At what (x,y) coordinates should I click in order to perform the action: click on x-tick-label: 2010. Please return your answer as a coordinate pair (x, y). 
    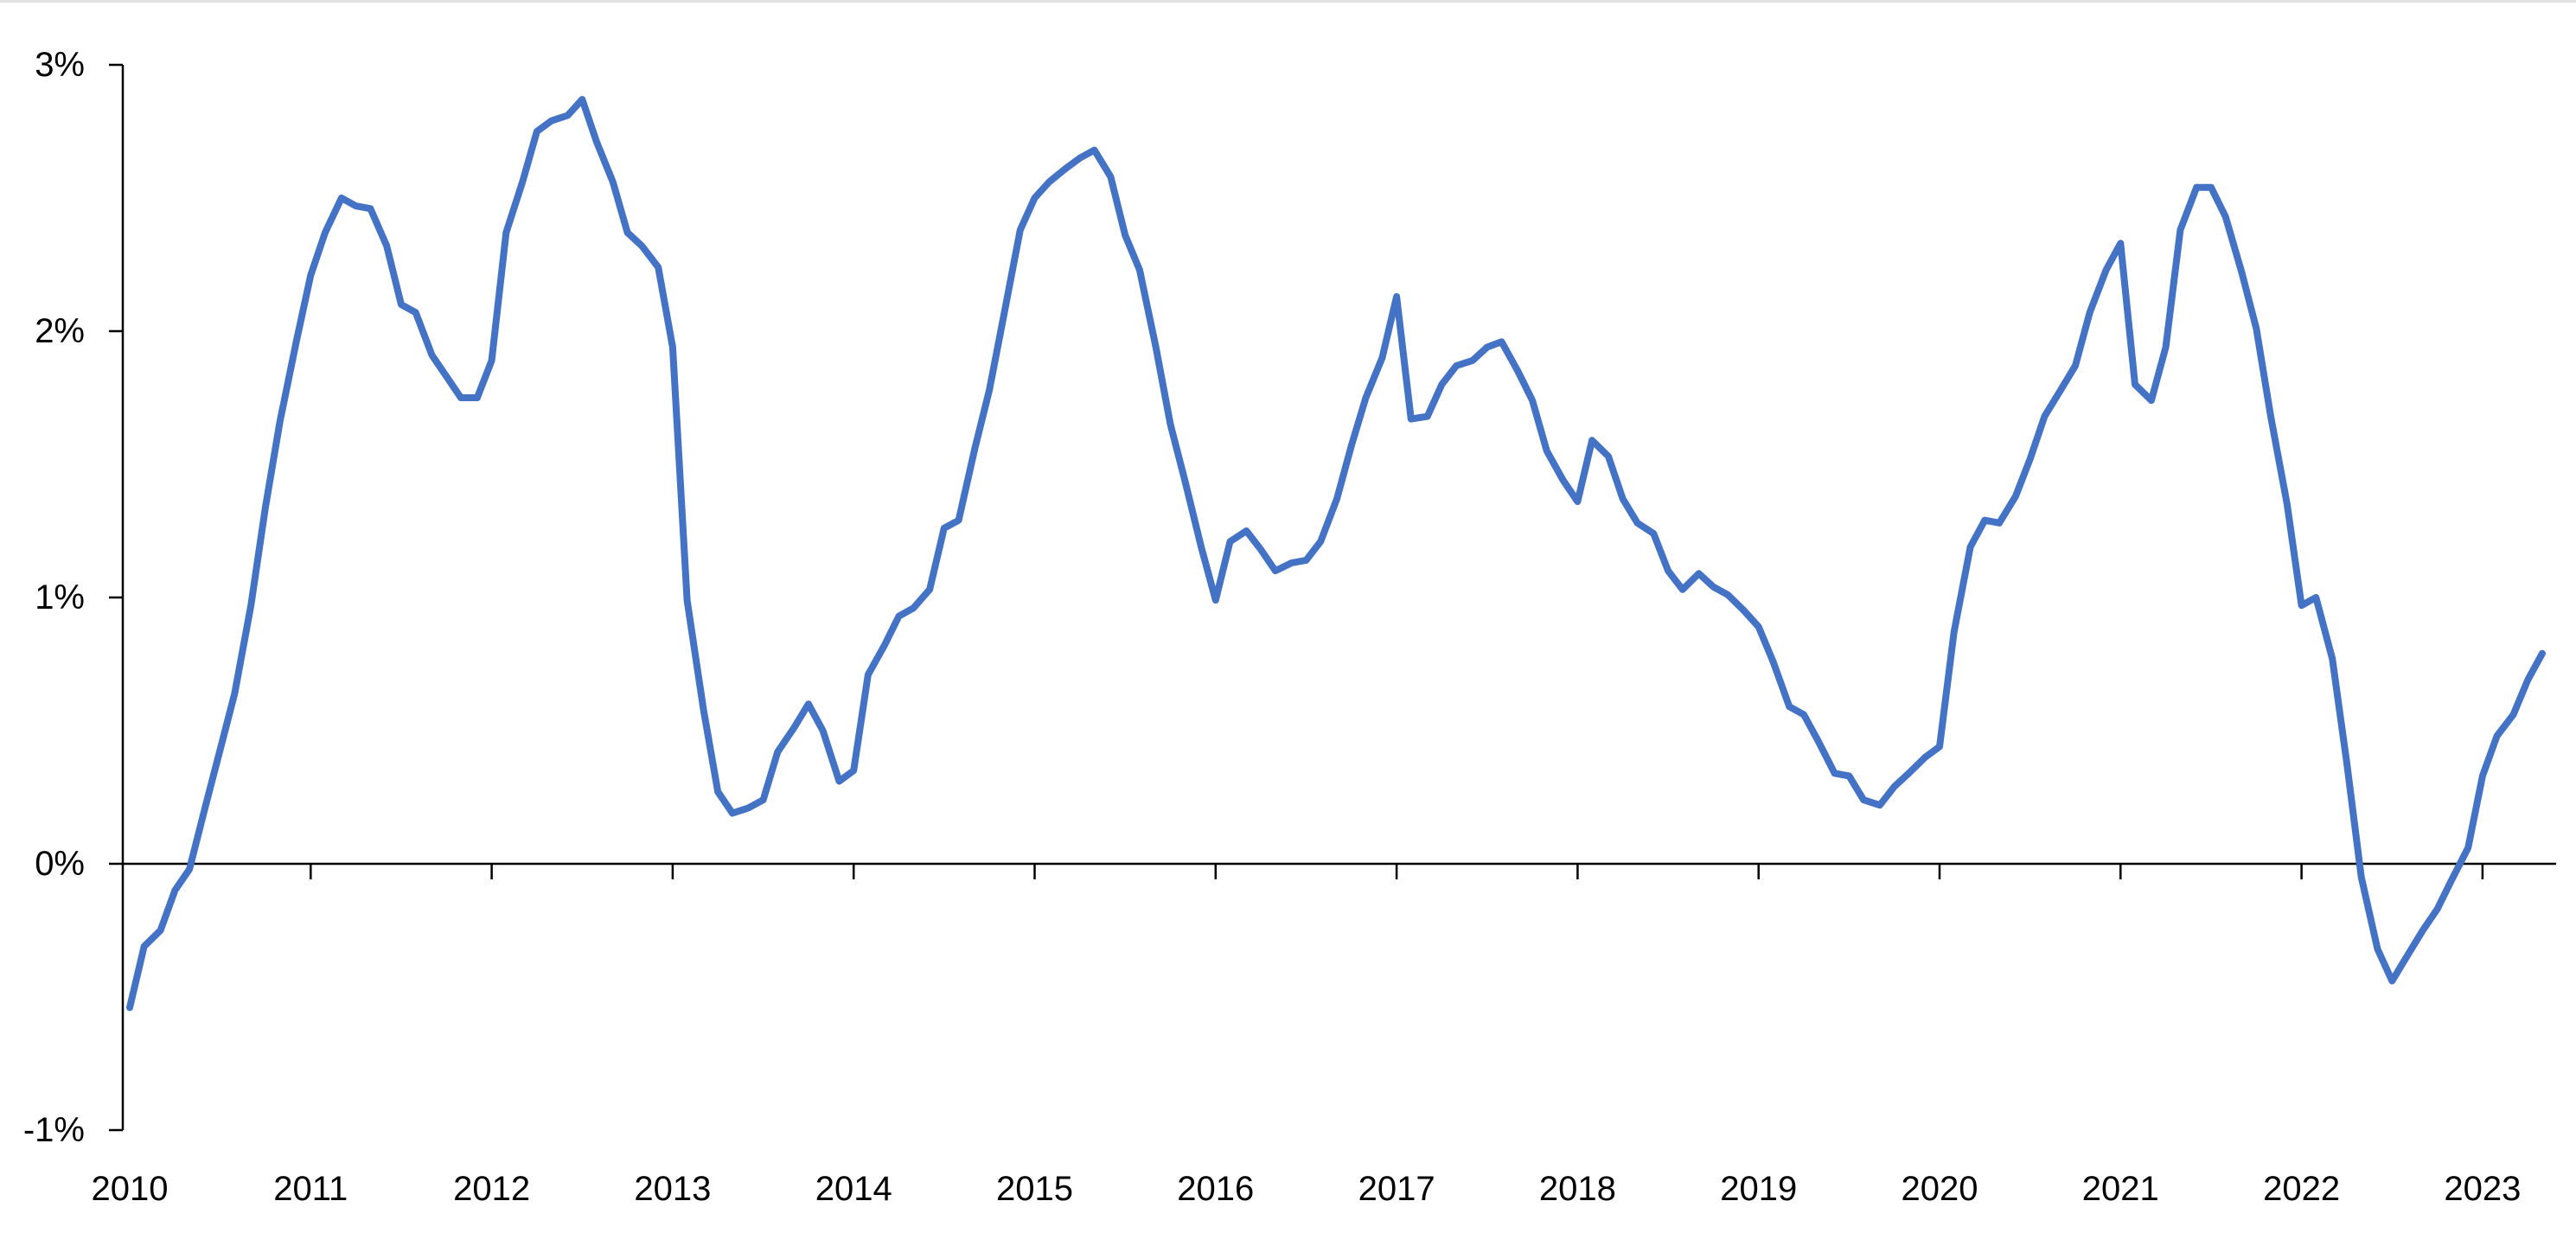
    Looking at the image, I should click on (130, 1189).